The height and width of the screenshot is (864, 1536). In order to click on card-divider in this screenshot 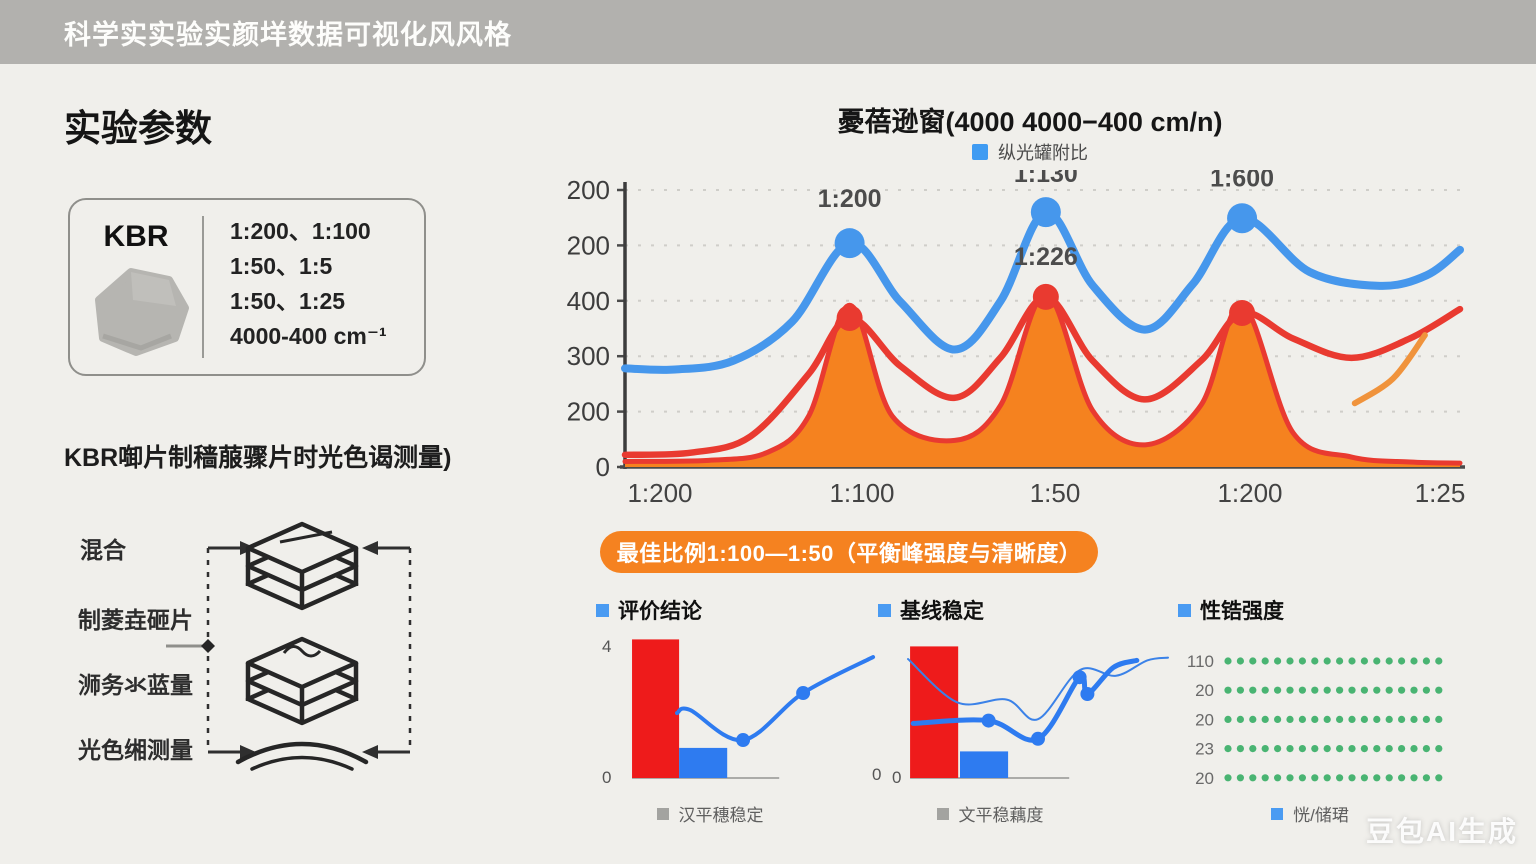, I will do `click(203, 287)`.